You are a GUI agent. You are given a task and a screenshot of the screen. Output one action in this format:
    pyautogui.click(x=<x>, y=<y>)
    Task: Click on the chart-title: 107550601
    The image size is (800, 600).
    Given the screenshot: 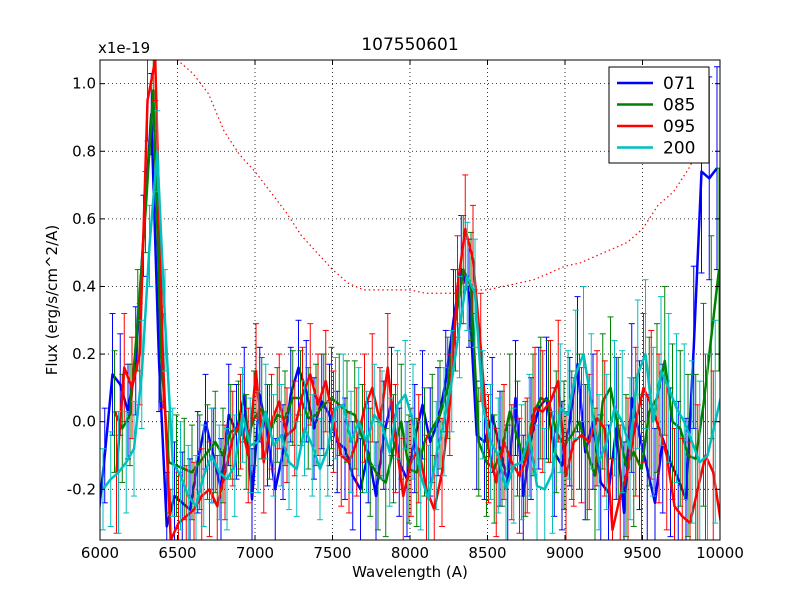 What is the action you would take?
    pyautogui.click(x=409, y=45)
    